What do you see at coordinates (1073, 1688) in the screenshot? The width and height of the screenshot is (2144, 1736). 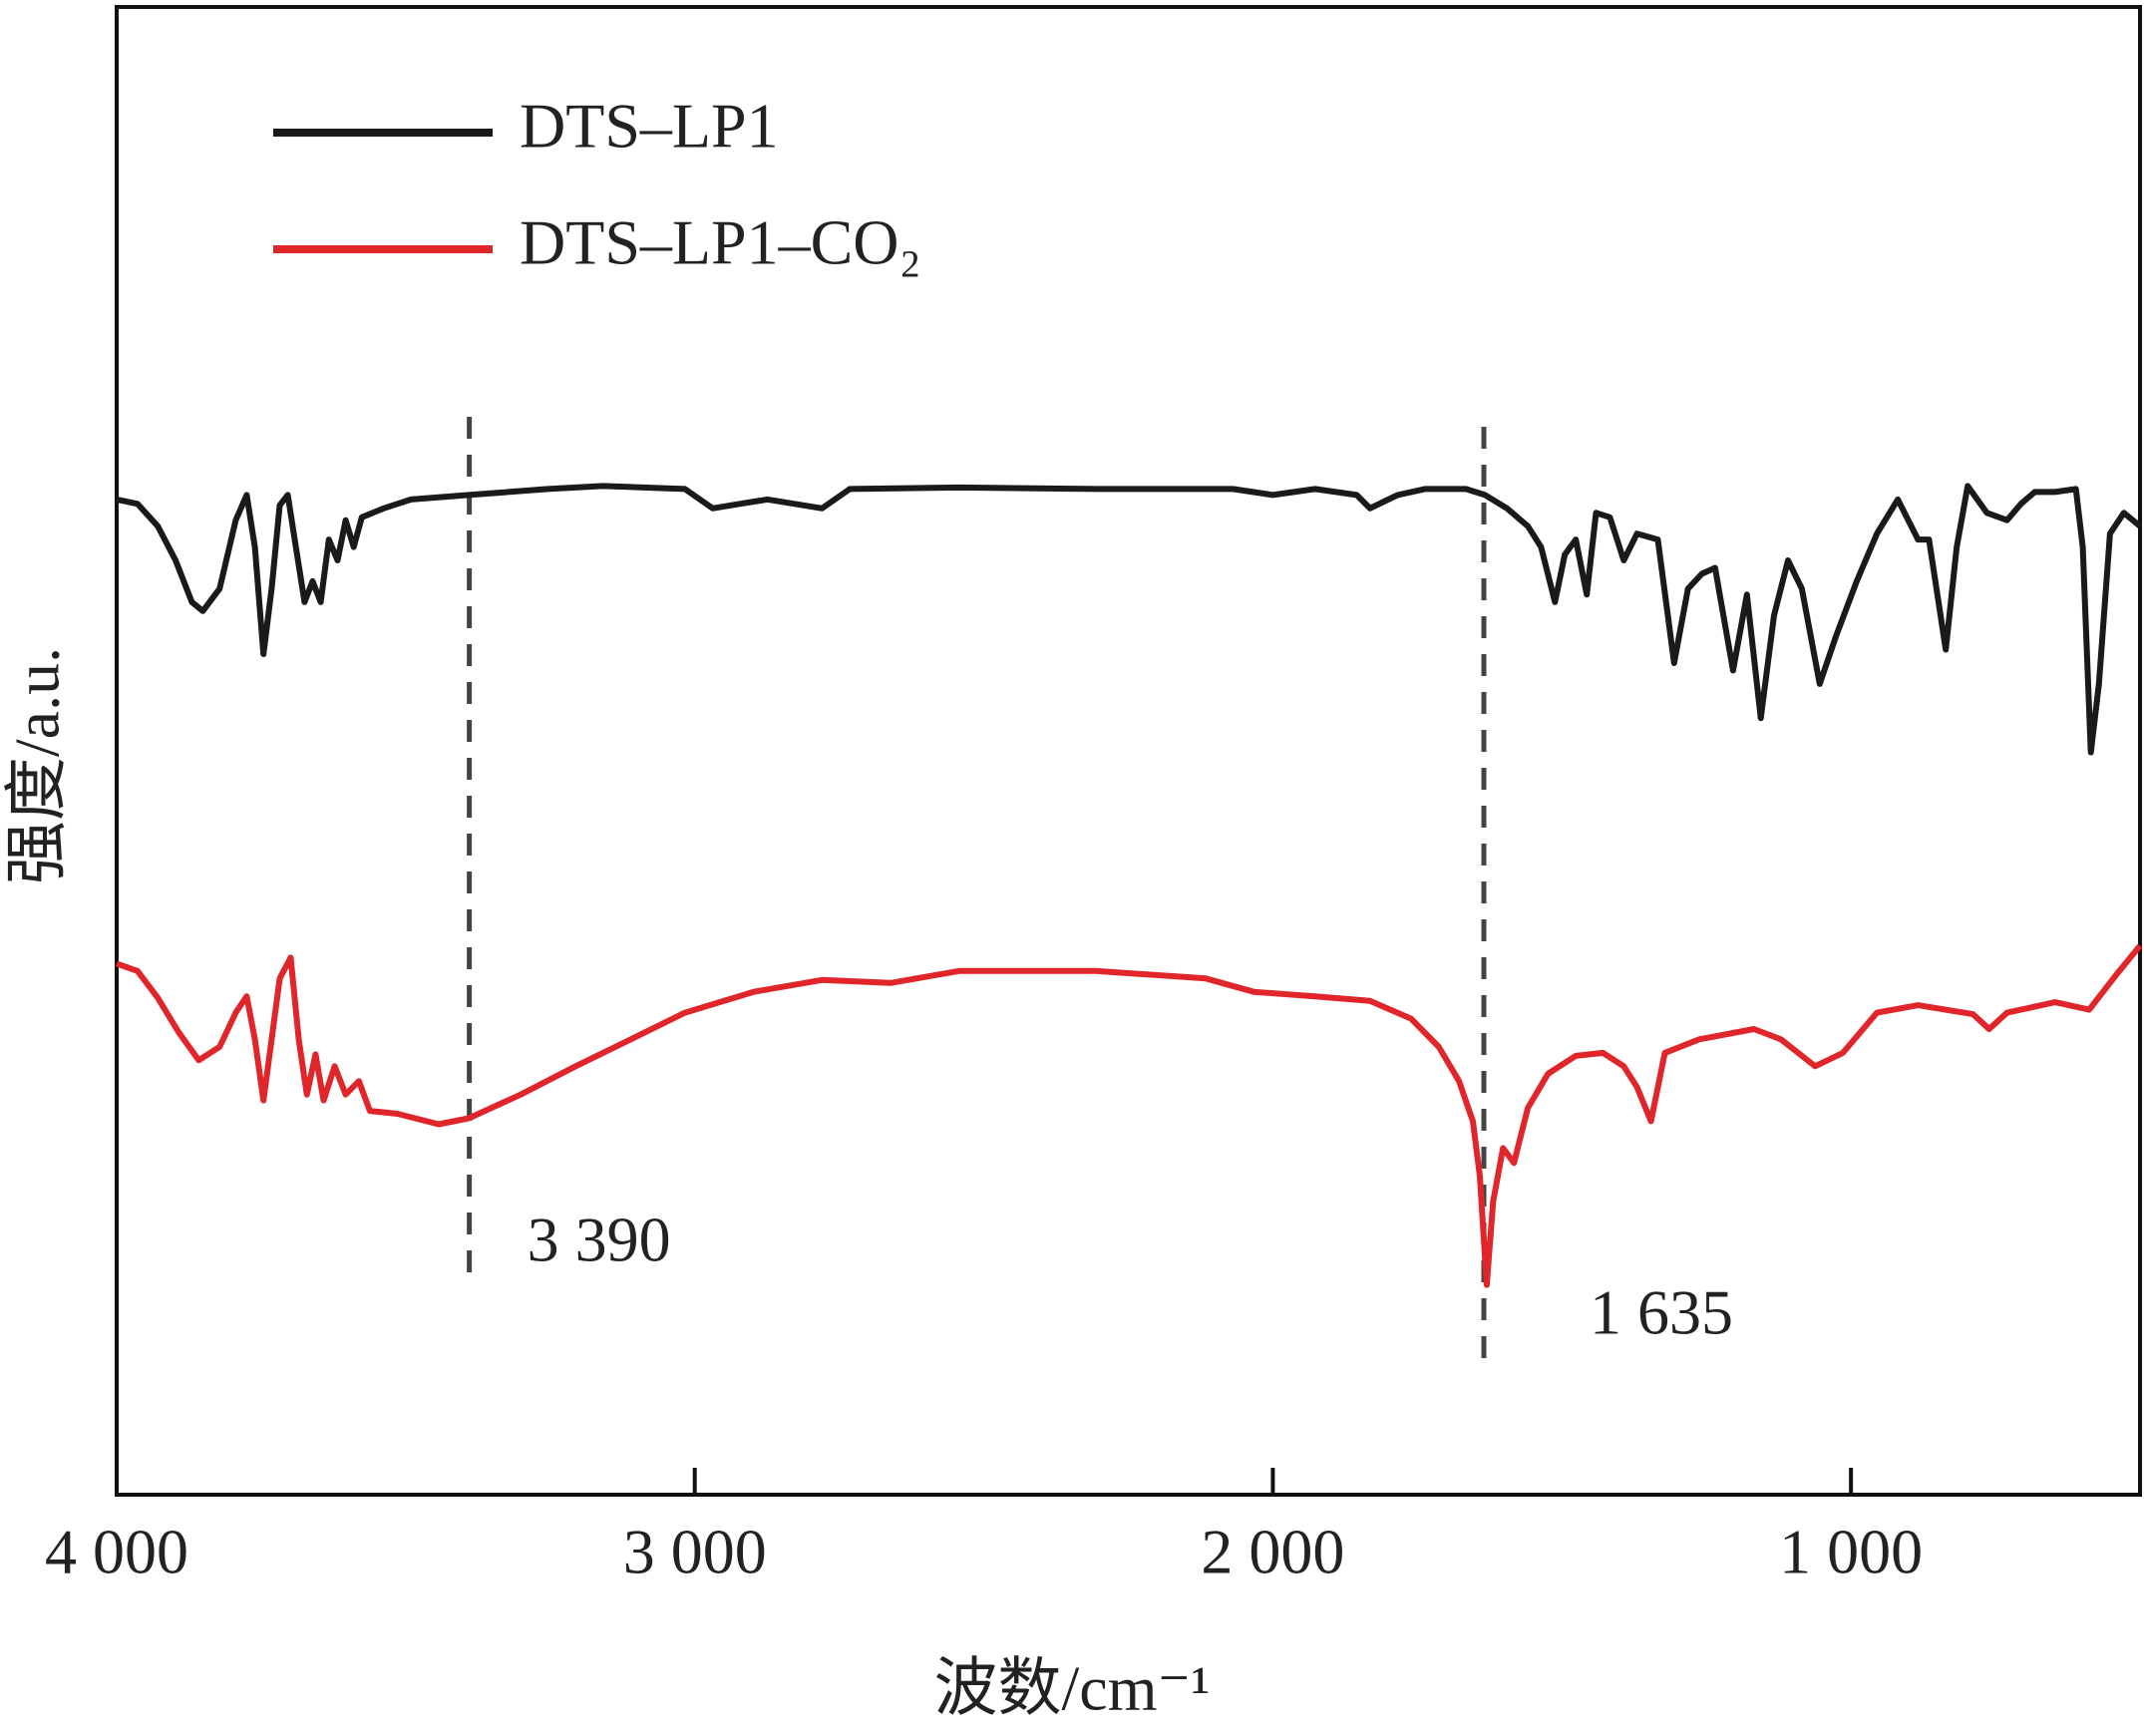 I see `x-axis-label: 波数/cm⁻¹` at bounding box center [1073, 1688].